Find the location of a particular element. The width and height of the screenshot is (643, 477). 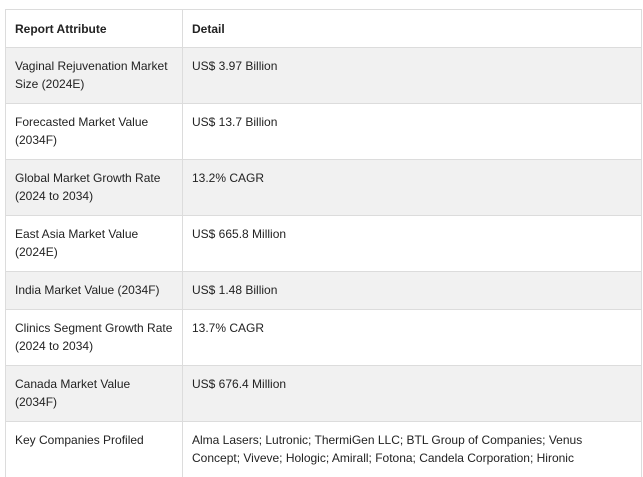

header-report-attribute: Report Attribute is located at coordinates (94, 29).